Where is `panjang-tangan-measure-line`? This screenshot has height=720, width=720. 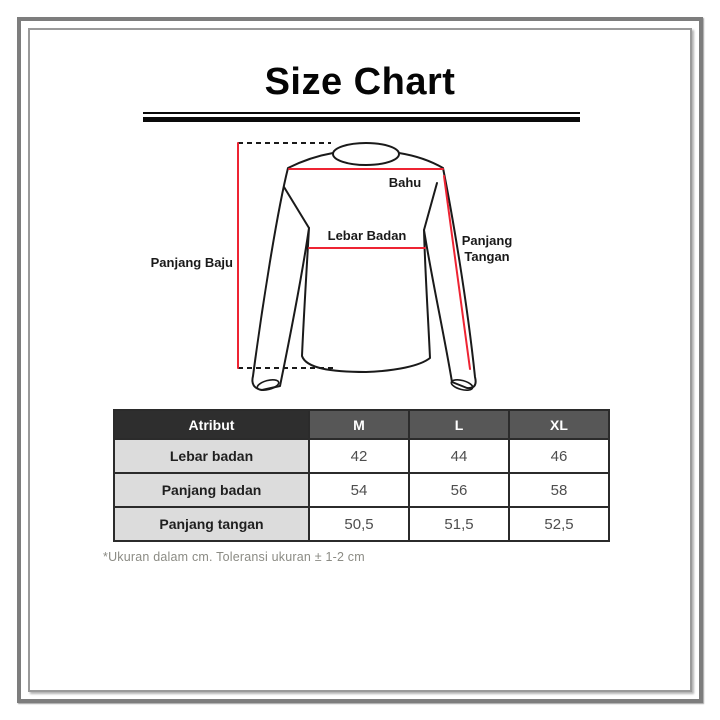
panjang-tangan-measure-line is located at coordinates (457, 272).